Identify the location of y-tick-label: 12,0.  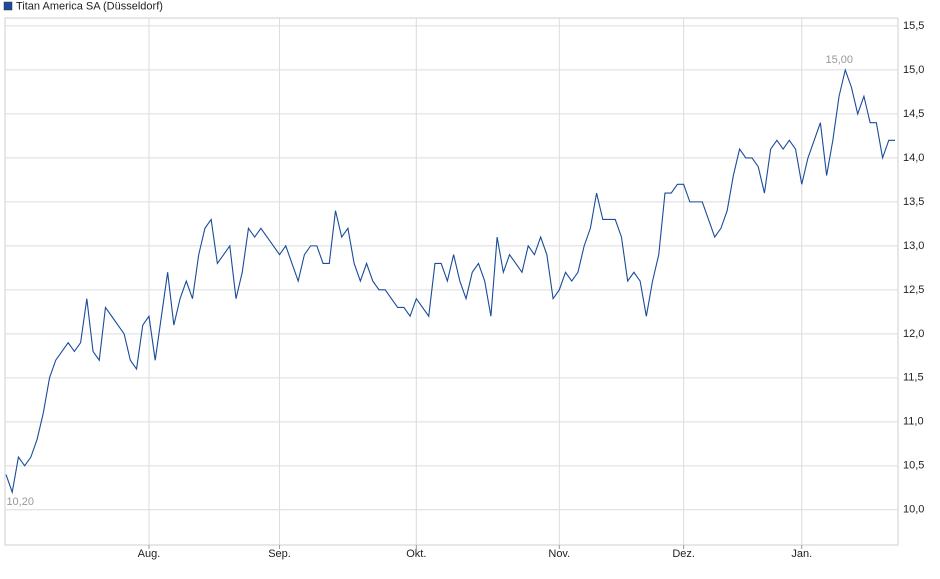
(913, 334).